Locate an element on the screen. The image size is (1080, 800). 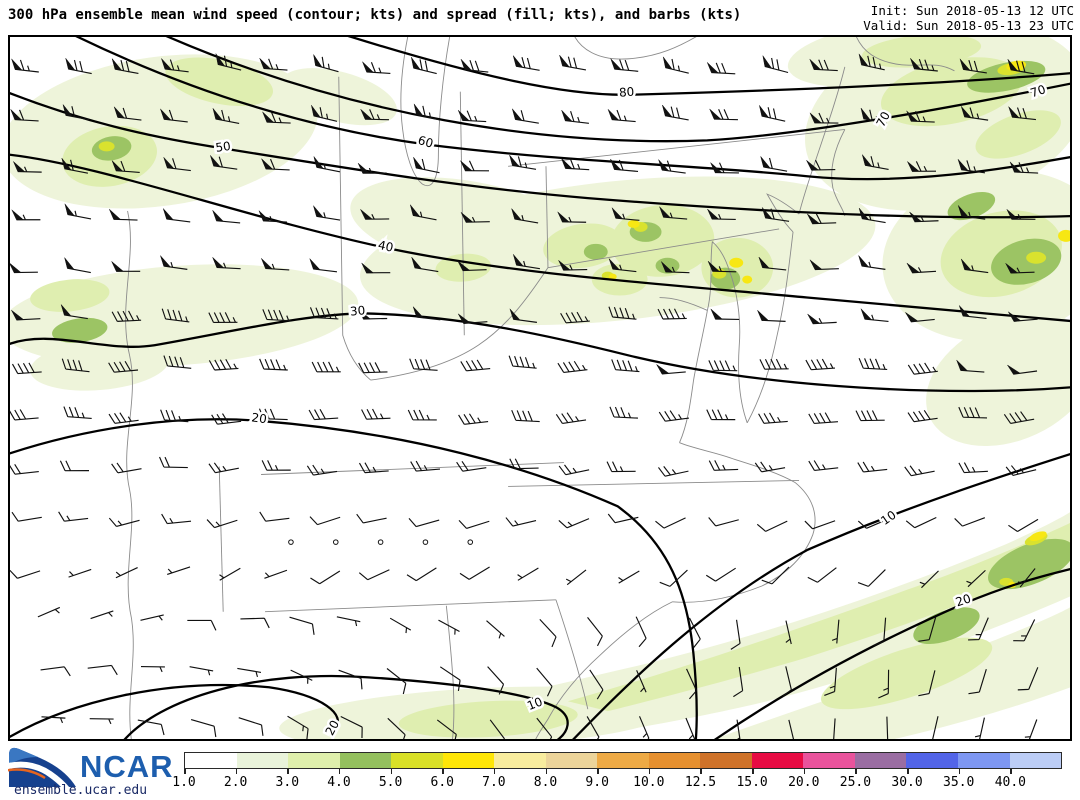
init-time: Init: Sun 2018-05-13 12 UTC is located at coordinates (972, 10).